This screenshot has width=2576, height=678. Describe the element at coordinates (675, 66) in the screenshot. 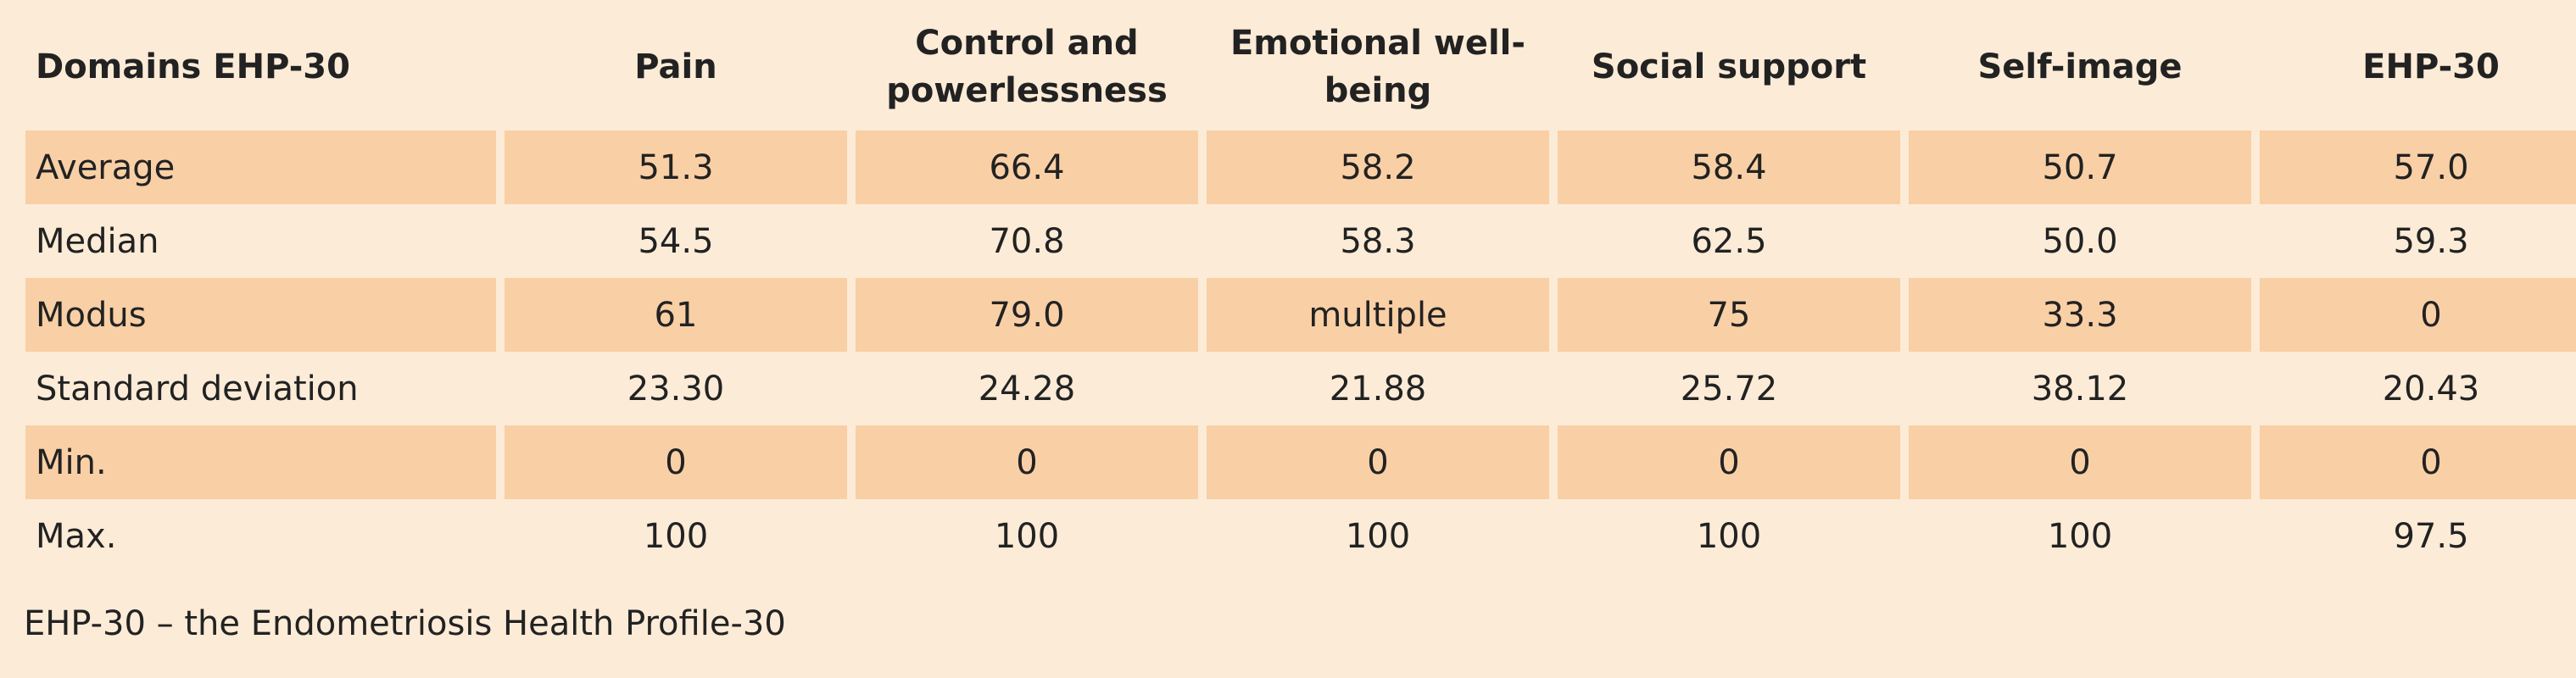

I see `header-pain: Pain` at that location.